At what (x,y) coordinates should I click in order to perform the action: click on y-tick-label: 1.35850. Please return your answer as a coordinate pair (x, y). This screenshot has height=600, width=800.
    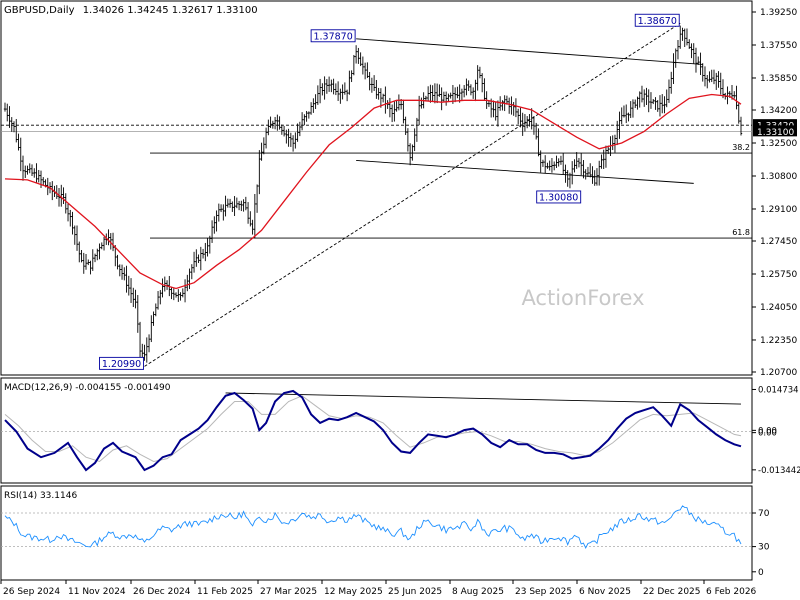
    Looking at the image, I should click on (778, 79).